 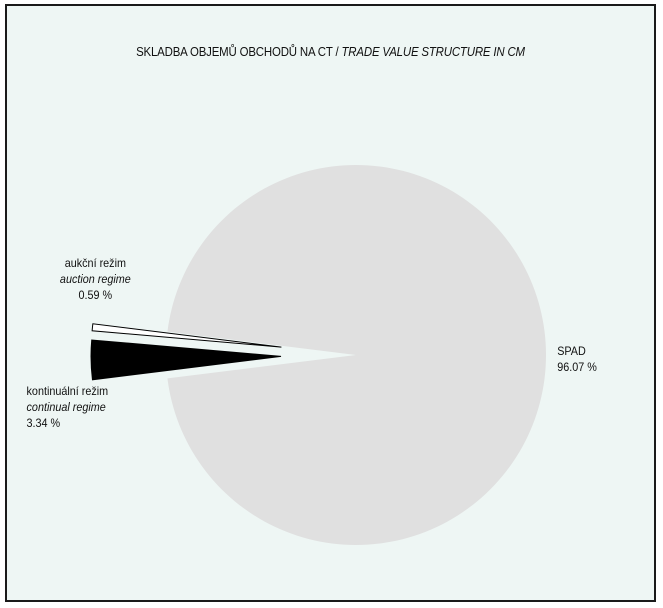 I want to click on slice-auction, so click(x=186, y=335).